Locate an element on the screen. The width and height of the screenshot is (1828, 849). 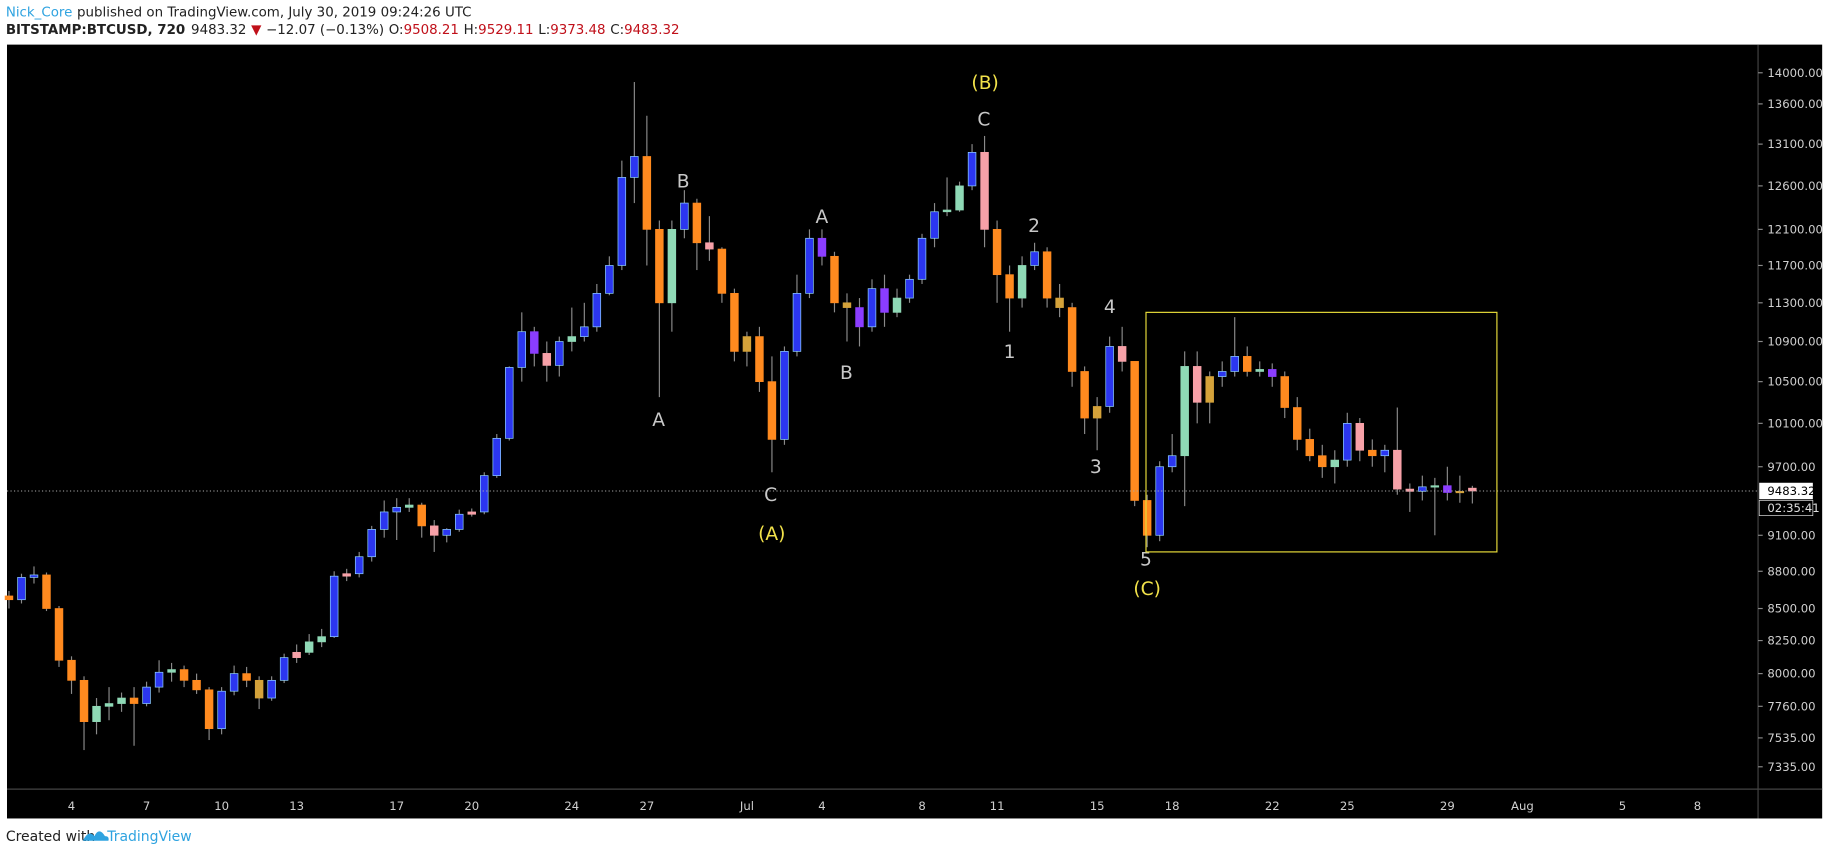
y-tick-label: 12600.00 is located at coordinates (1795, 186).